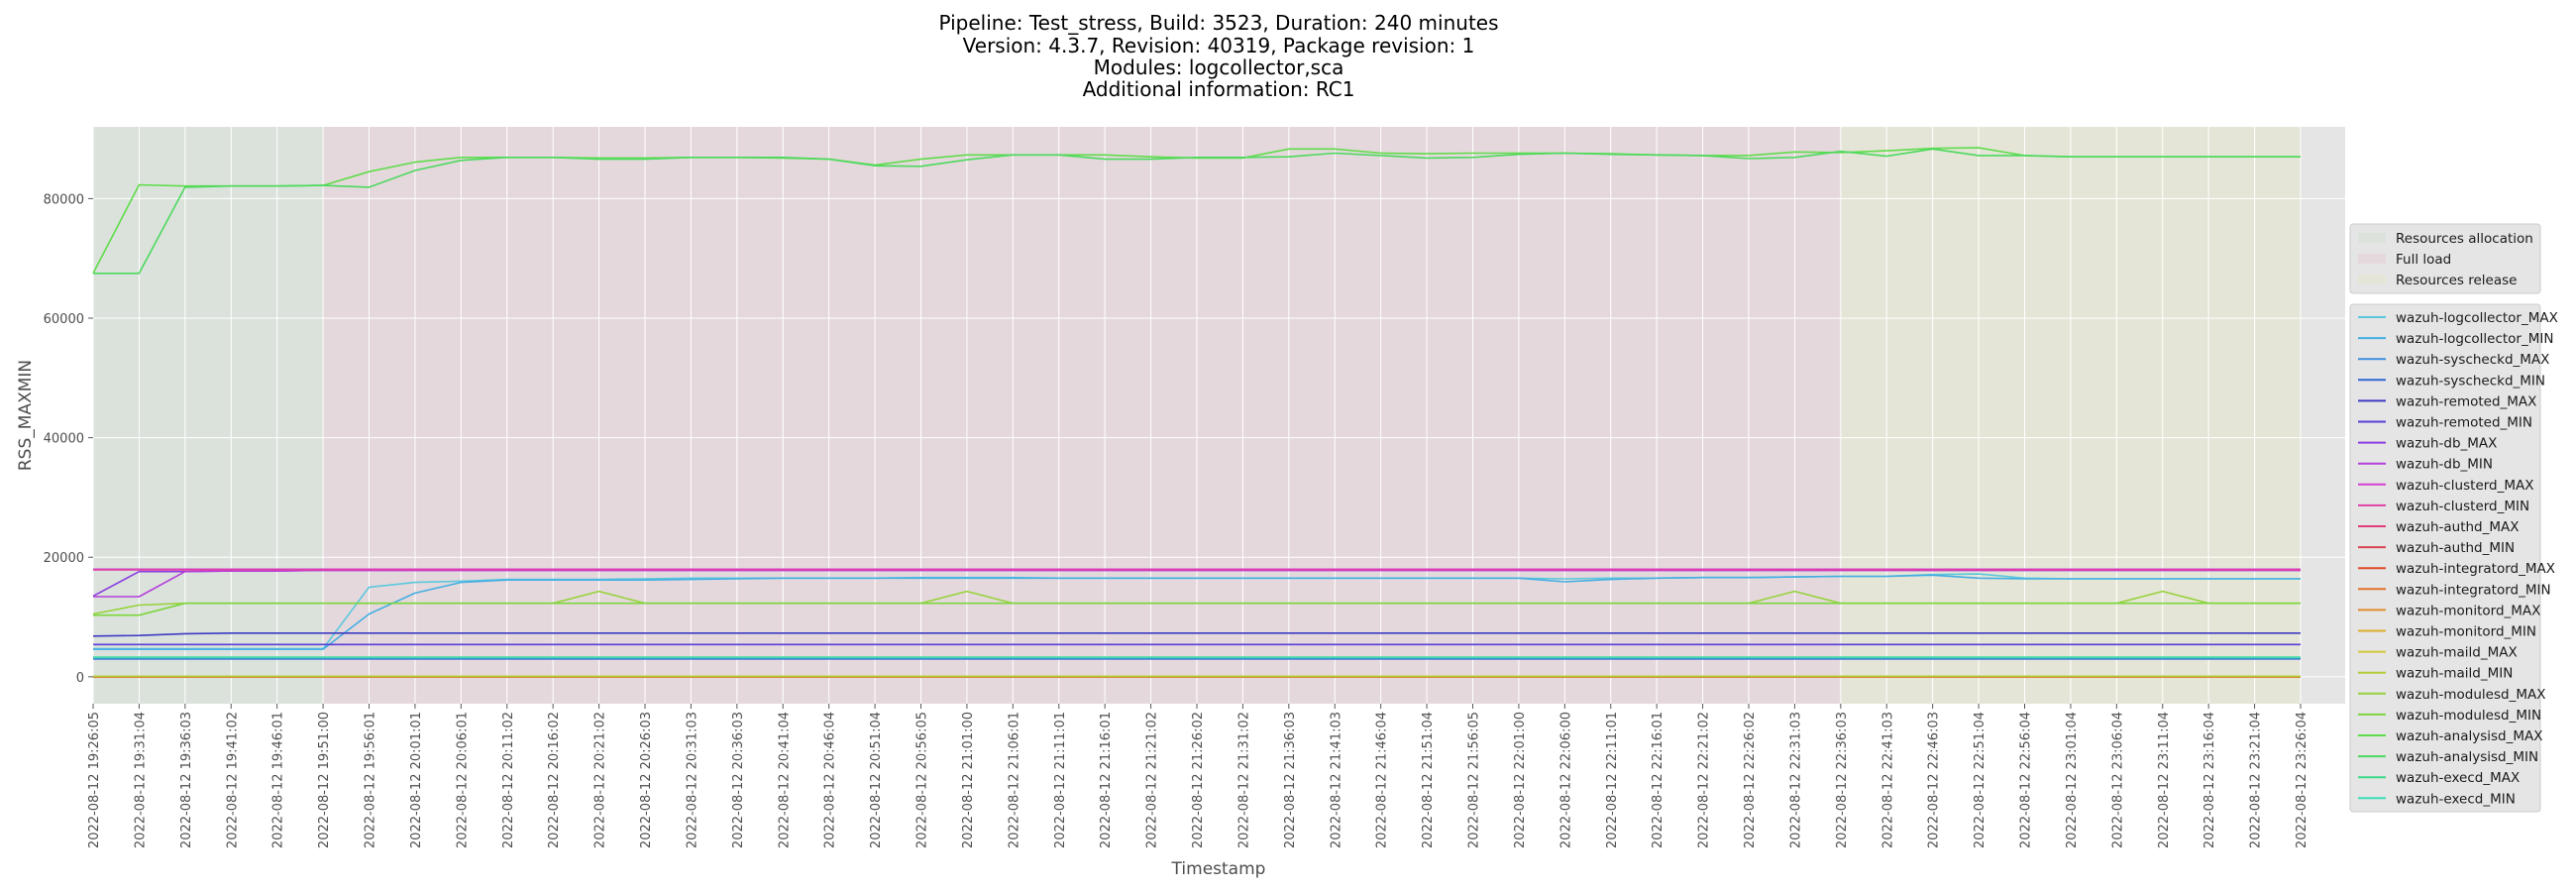 This screenshot has height=892, width=2576. What do you see at coordinates (646, 780) in the screenshot?
I see `x-tick-label: 2022-08-12 20:26:03` at bounding box center [646, 780].